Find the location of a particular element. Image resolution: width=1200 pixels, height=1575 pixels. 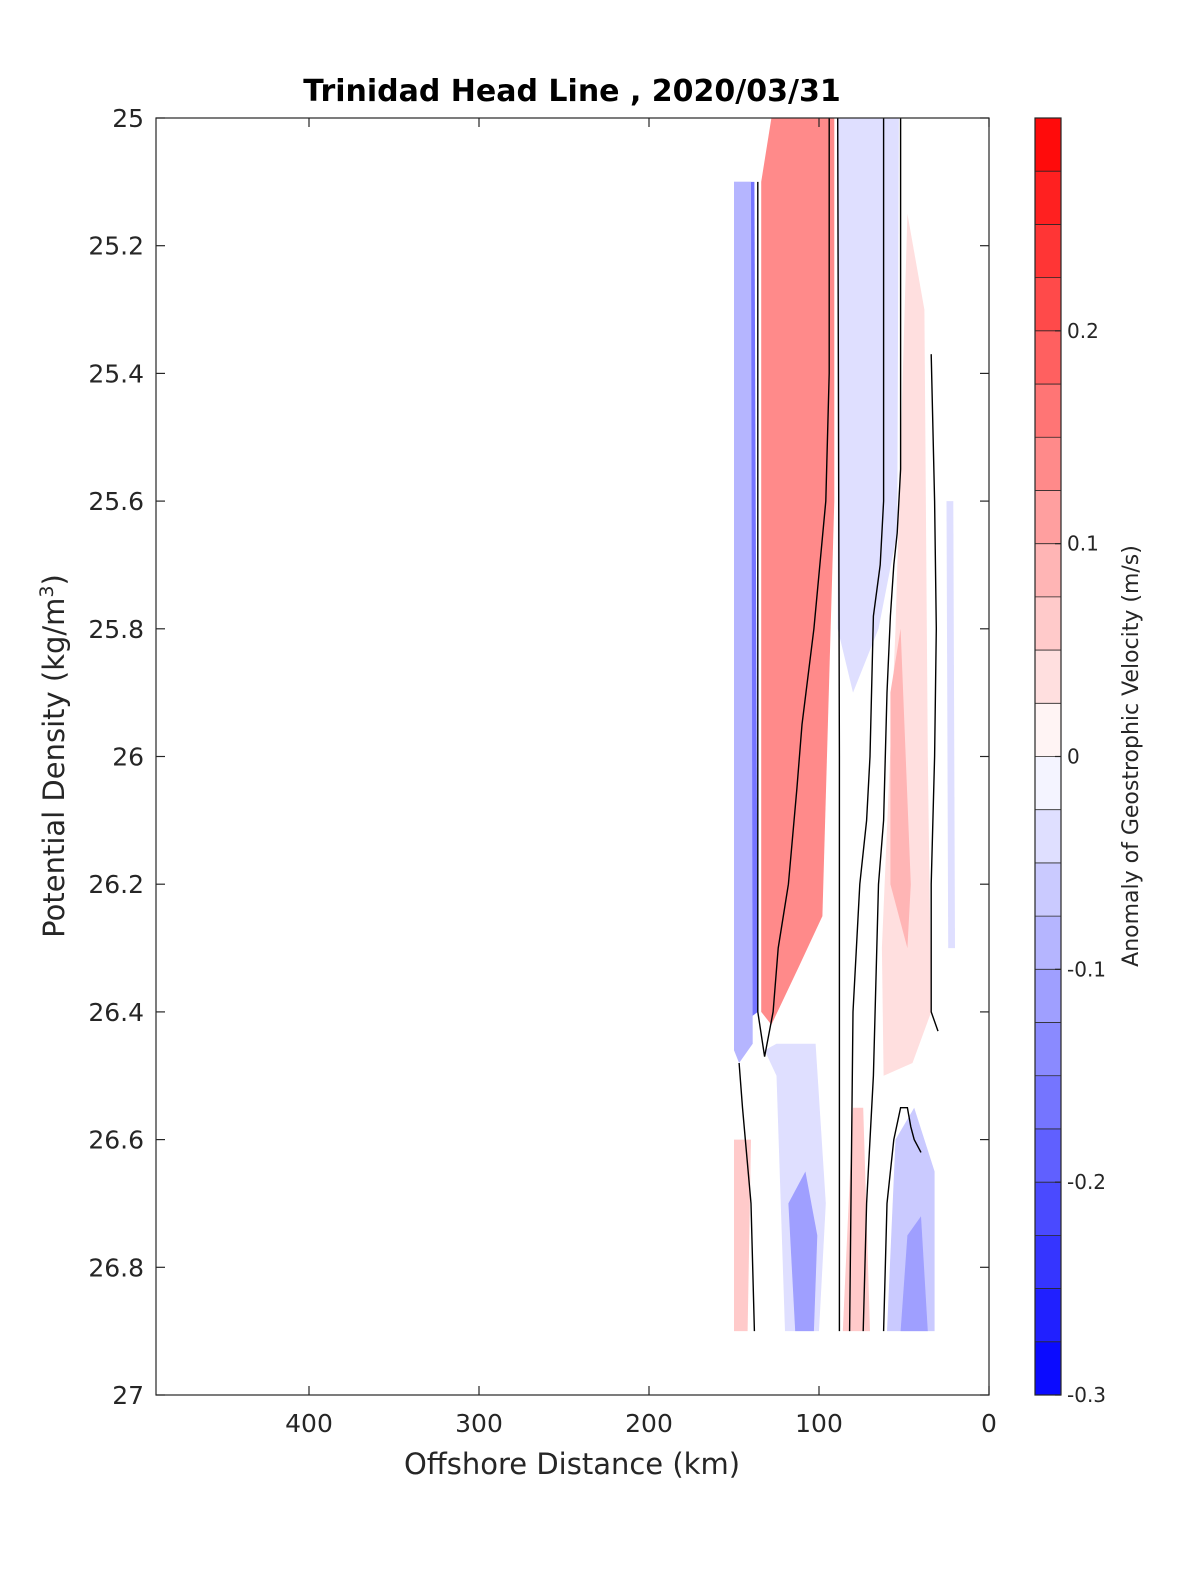

y-tick-label: 26.6 is located at coordinates (116, 1140).